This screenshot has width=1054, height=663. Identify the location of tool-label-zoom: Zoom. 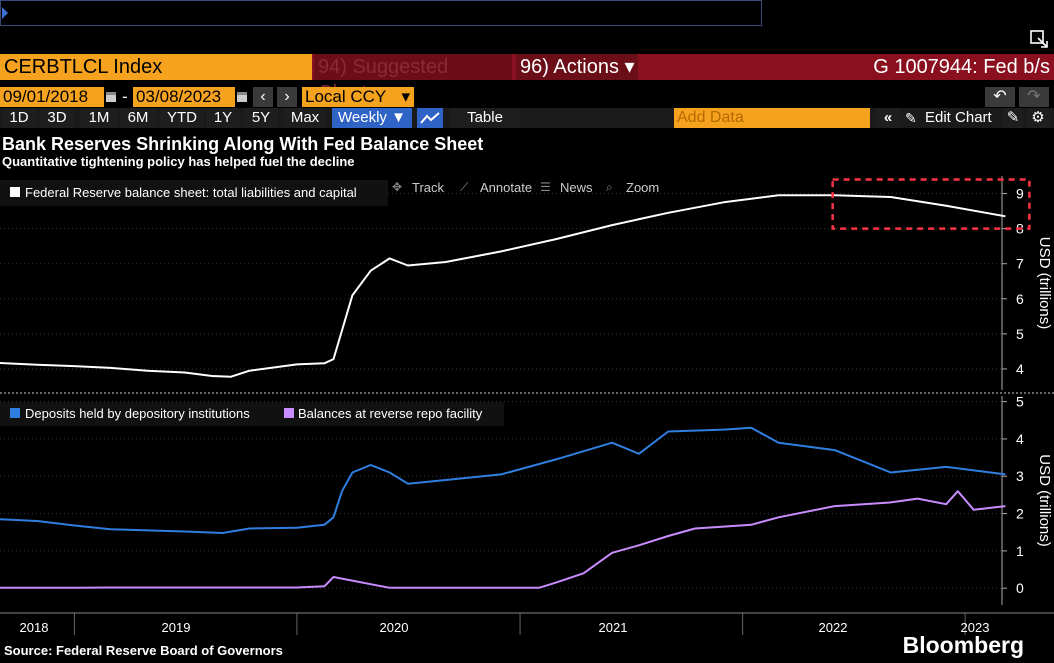
(642, 187).